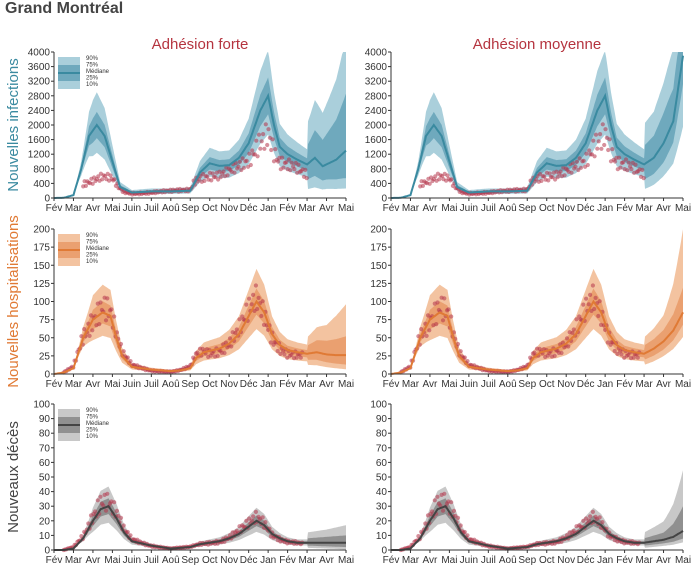 This screenshot has height=577, width=700. What do you see at coordinates (41, 266) in the screenshot?
I see `y-tick-label: 150` at bounding box center [41, 266].